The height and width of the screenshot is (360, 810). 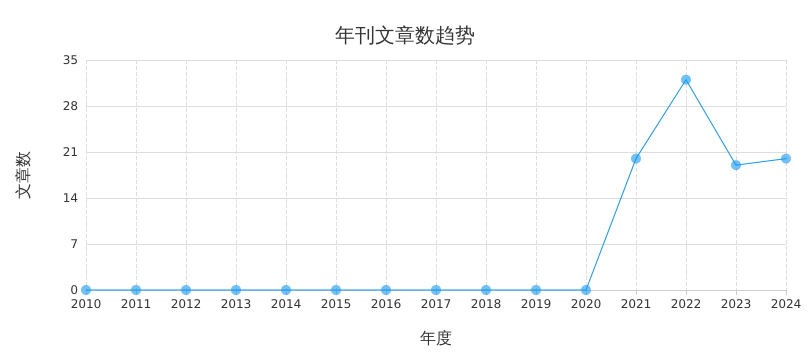 I want to click on x-tick-label: 2023, so click(x=736, y=304).